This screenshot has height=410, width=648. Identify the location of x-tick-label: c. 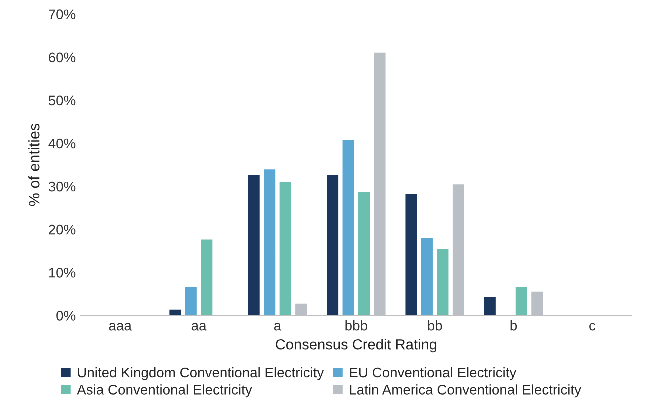
(593, 327).